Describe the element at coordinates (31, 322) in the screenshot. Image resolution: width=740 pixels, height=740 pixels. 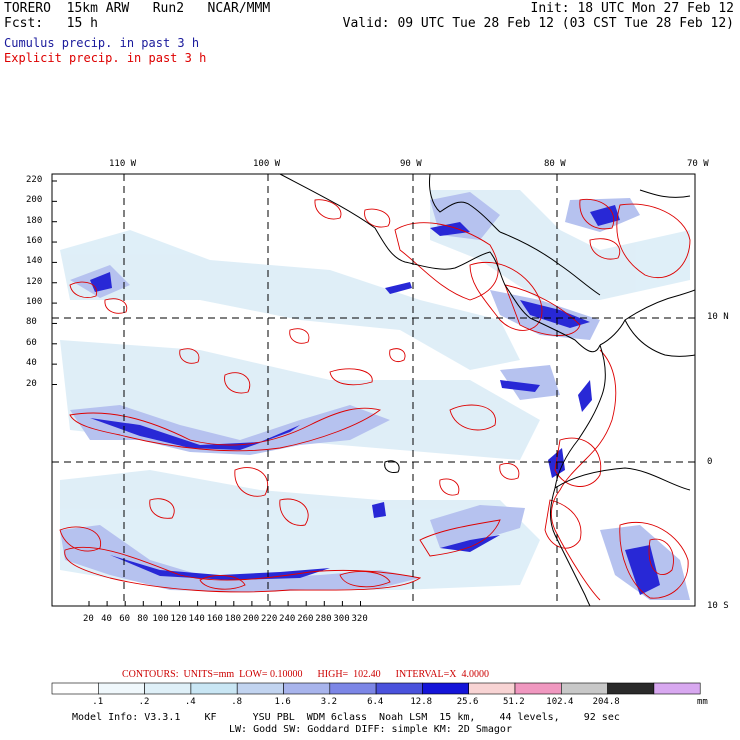
I see `y-tick-label: 80` at that location.